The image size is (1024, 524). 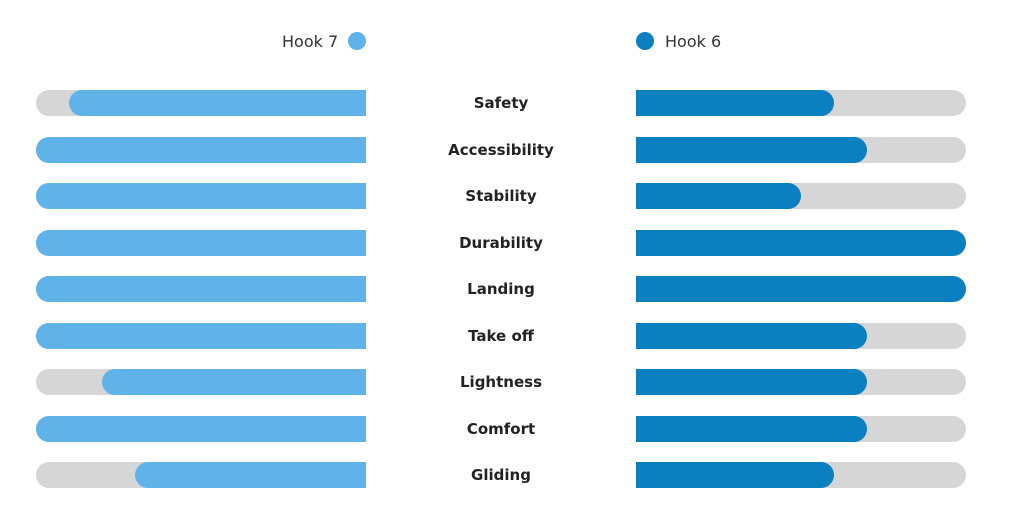 I want to click on track-hook-7-lightness, so click(x=201, y=382).